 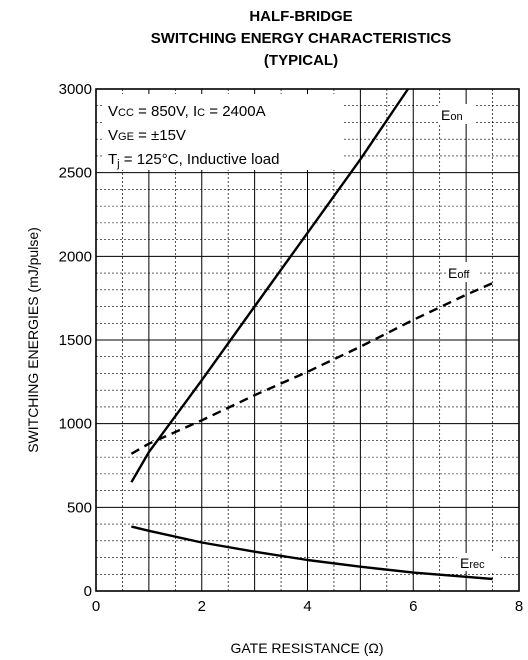 I want to click on title-line-3: (TYPICAL), so click(x=301, y=60).